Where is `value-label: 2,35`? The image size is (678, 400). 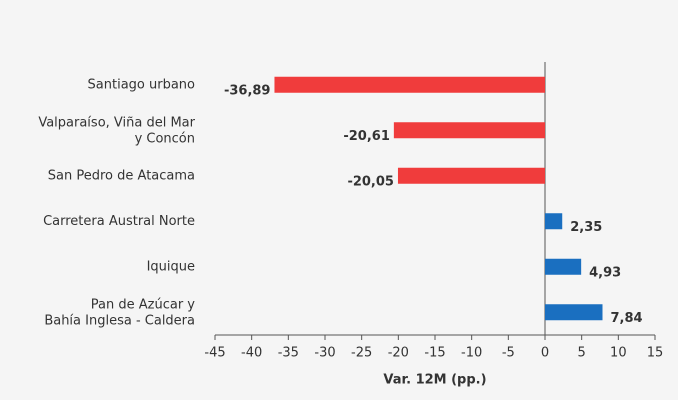
value-label: 2,35 is located at coordinates (586, 227).